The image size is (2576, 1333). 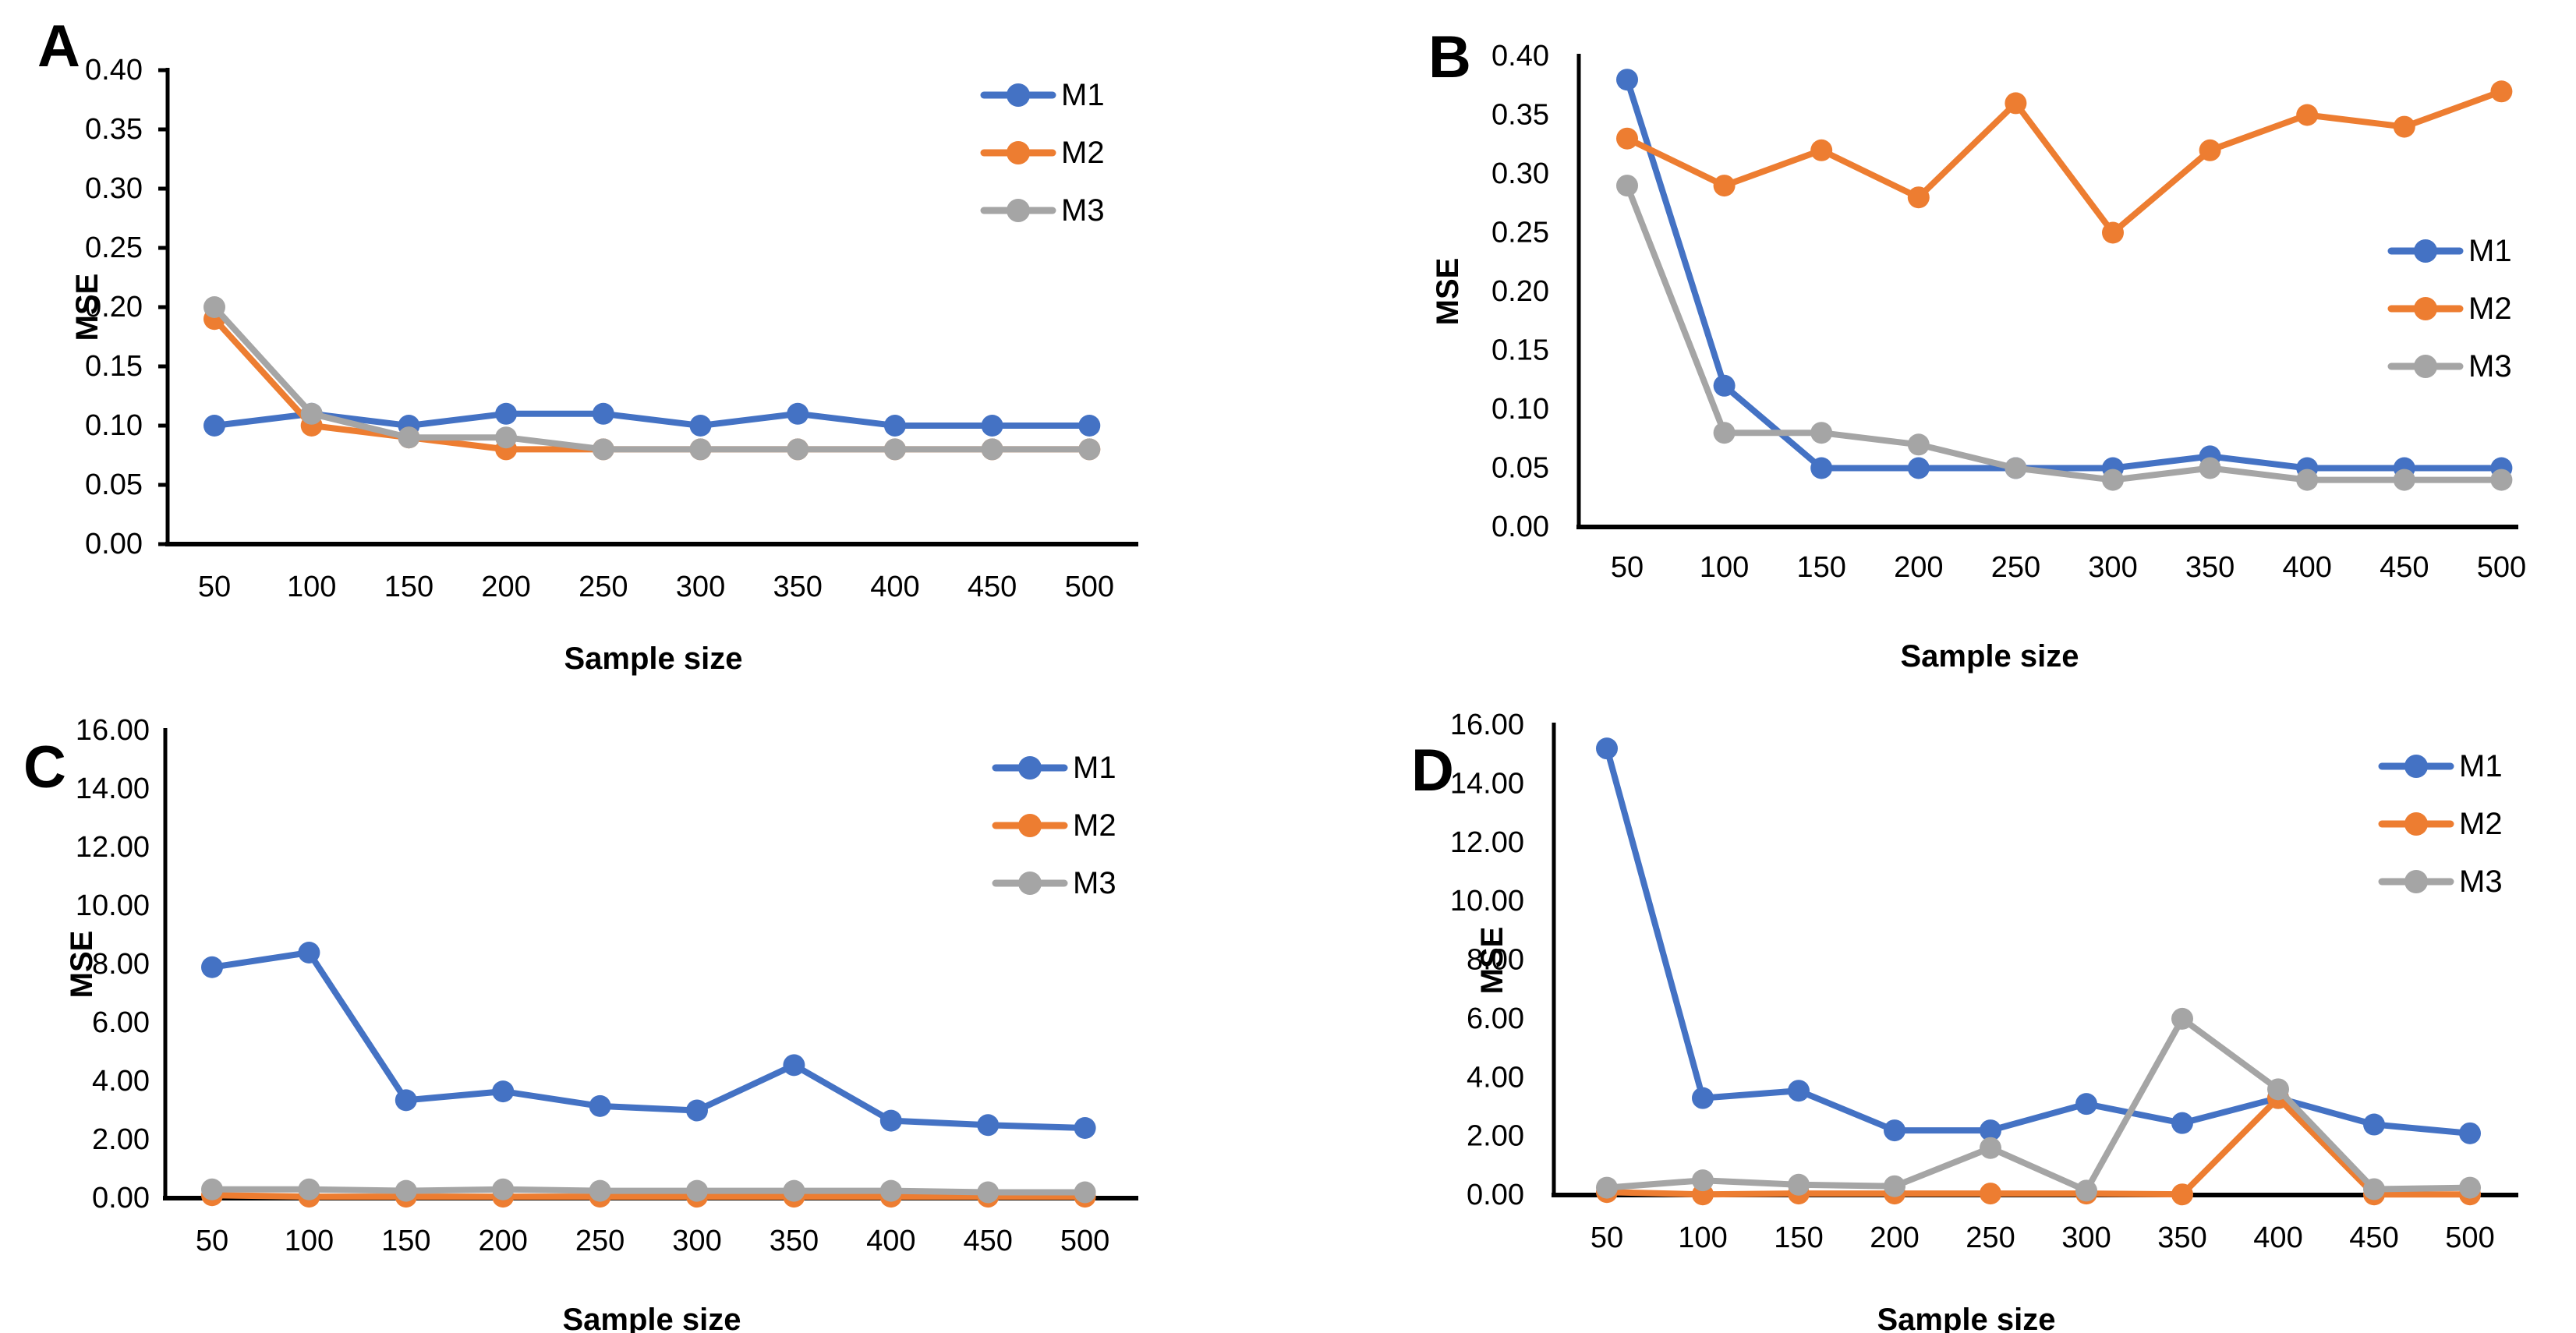 I want to click on series-M3, so click(x=648, y=1191).